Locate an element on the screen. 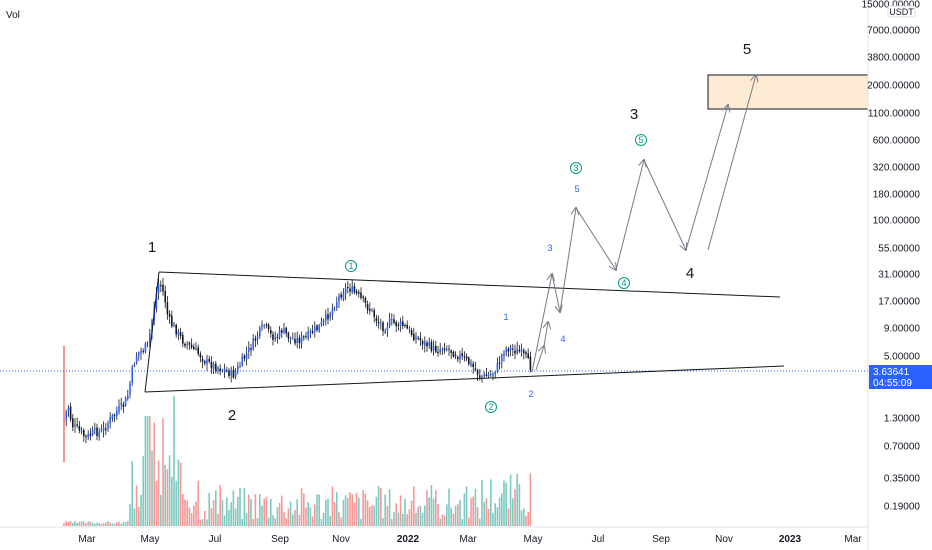 This screenshot has height=550, width=932. wave-circle is located at coordinates (624, 283).